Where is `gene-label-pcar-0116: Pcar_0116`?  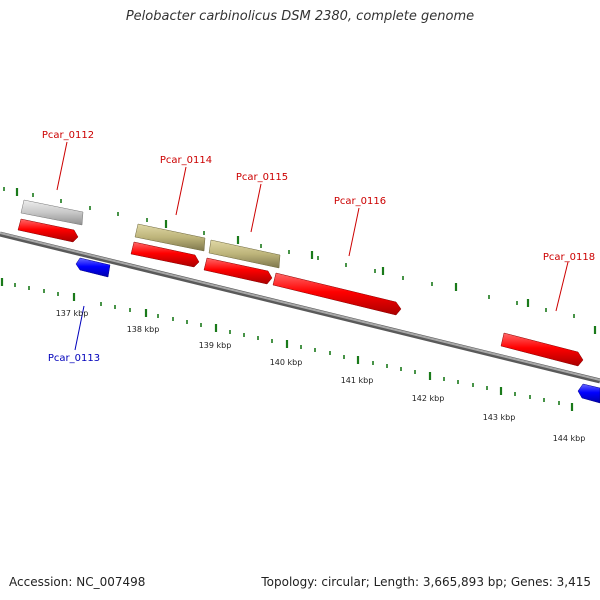 gene-label-pcar-0116: Pcar_0116 is located at coordinates (360, 201).